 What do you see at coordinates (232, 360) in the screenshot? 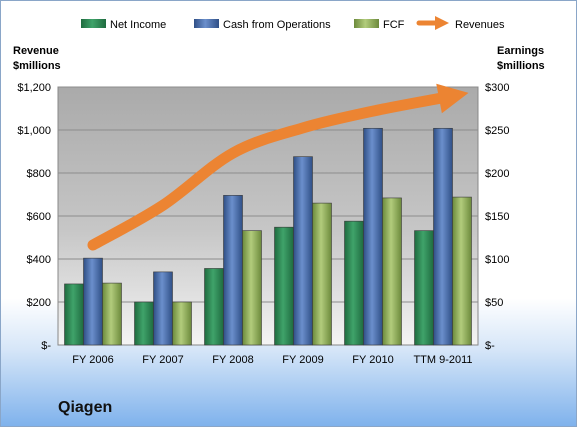
I see `x-tick-label: FY 2008` at bounding box center [232, 360].